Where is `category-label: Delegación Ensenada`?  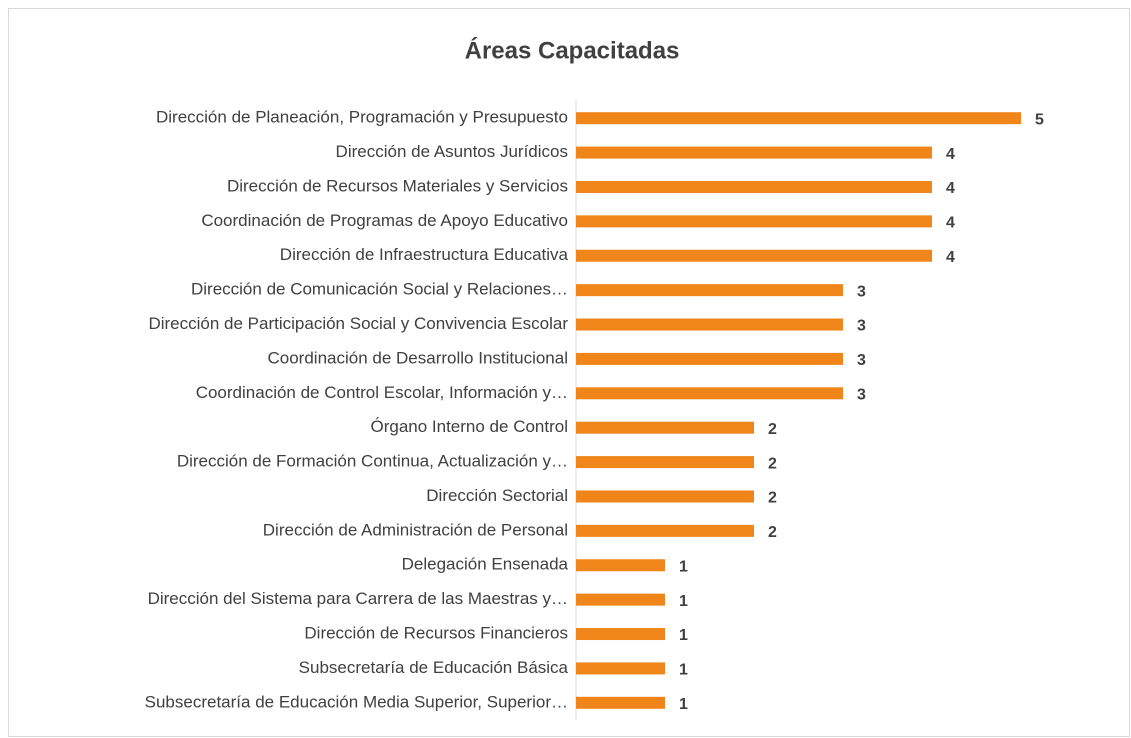 category-label: Delegación Ensenada is located at coordinates (485, 564).